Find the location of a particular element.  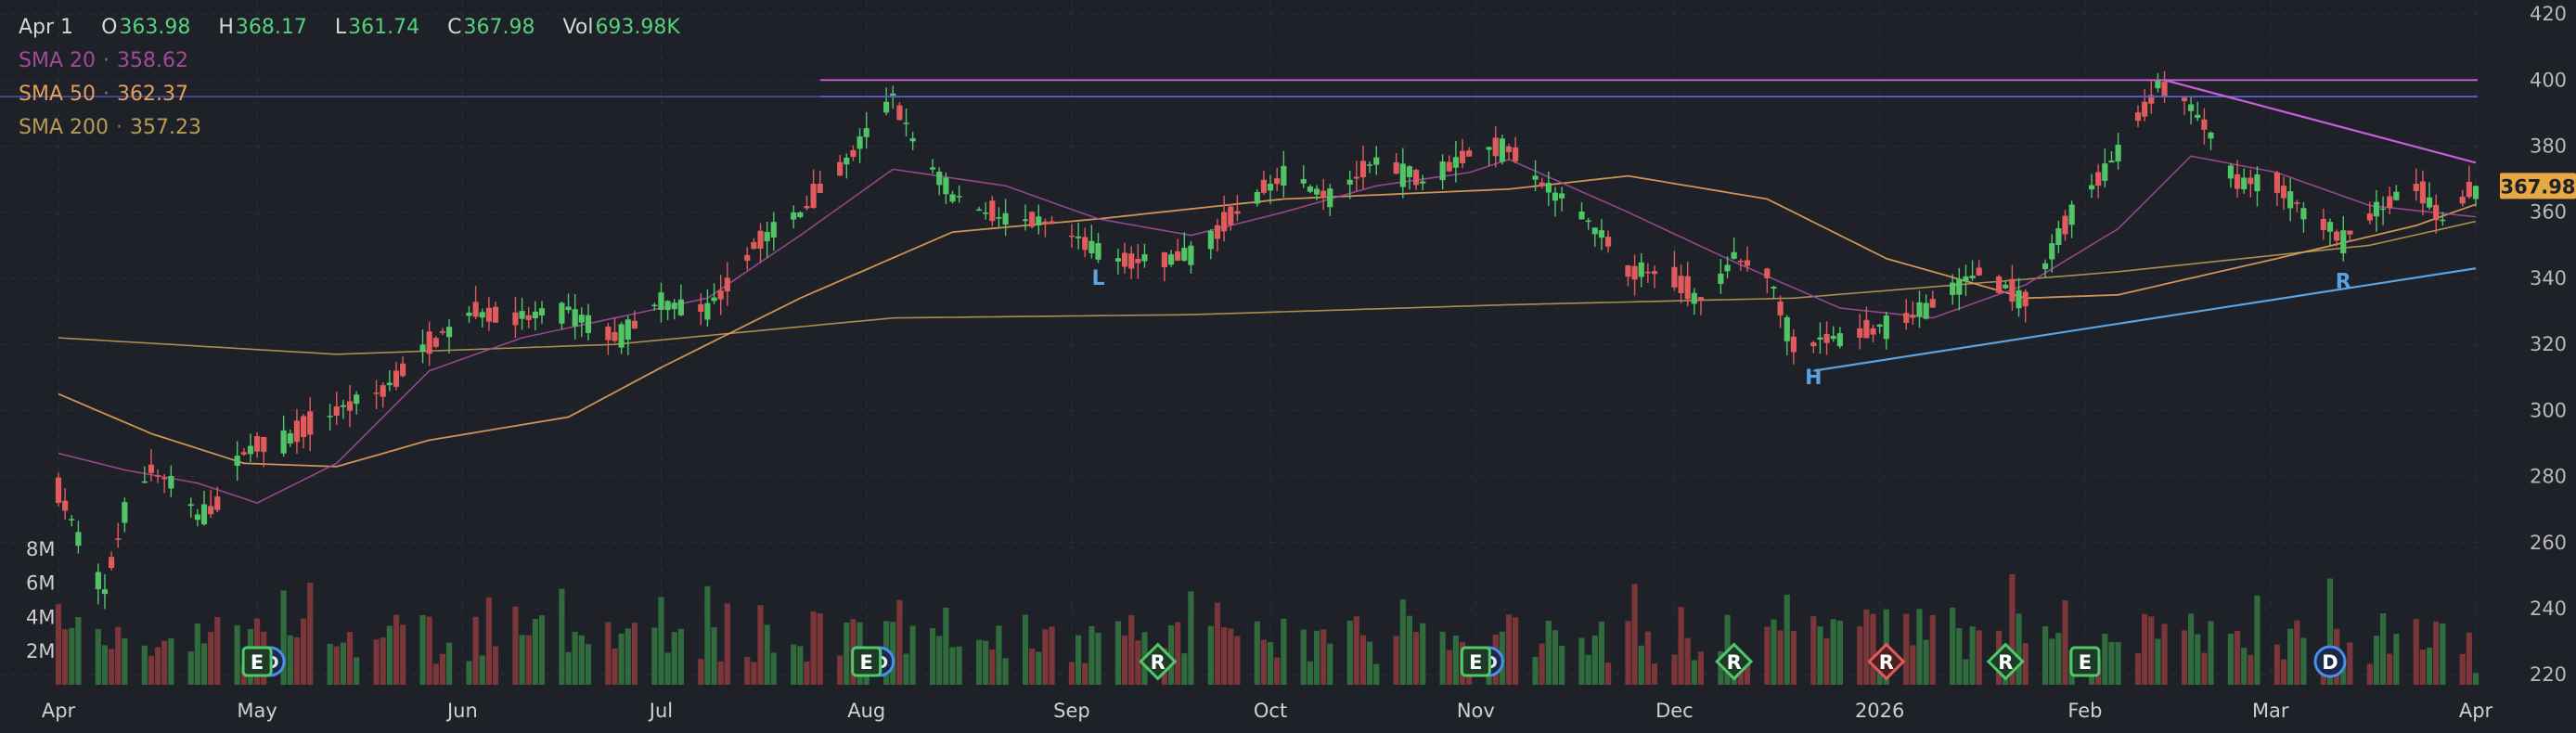

open-label: O is located at coordinates (109, 27).